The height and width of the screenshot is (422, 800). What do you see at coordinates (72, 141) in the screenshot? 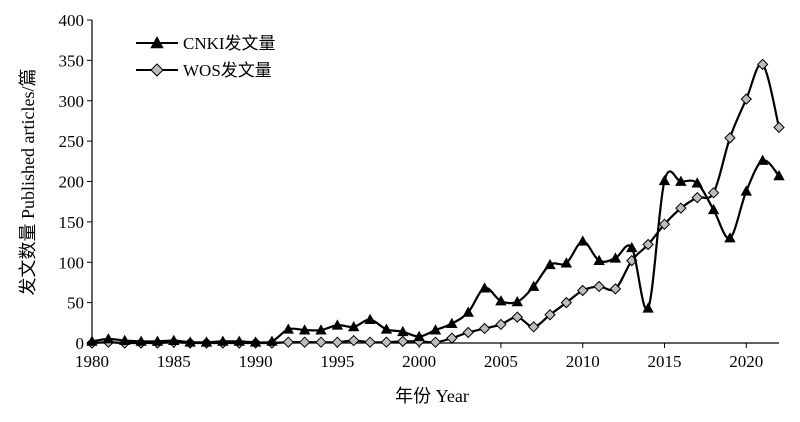
I see `y-tick-label: 250` at bounding box center [72, 141].